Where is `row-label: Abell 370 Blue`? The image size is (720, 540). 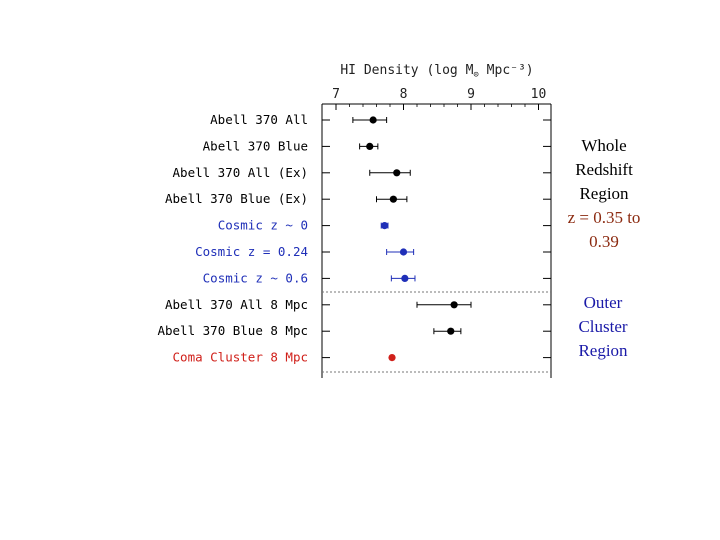 row-label: Abell 370 Blue is located at coordinates (255, 145).